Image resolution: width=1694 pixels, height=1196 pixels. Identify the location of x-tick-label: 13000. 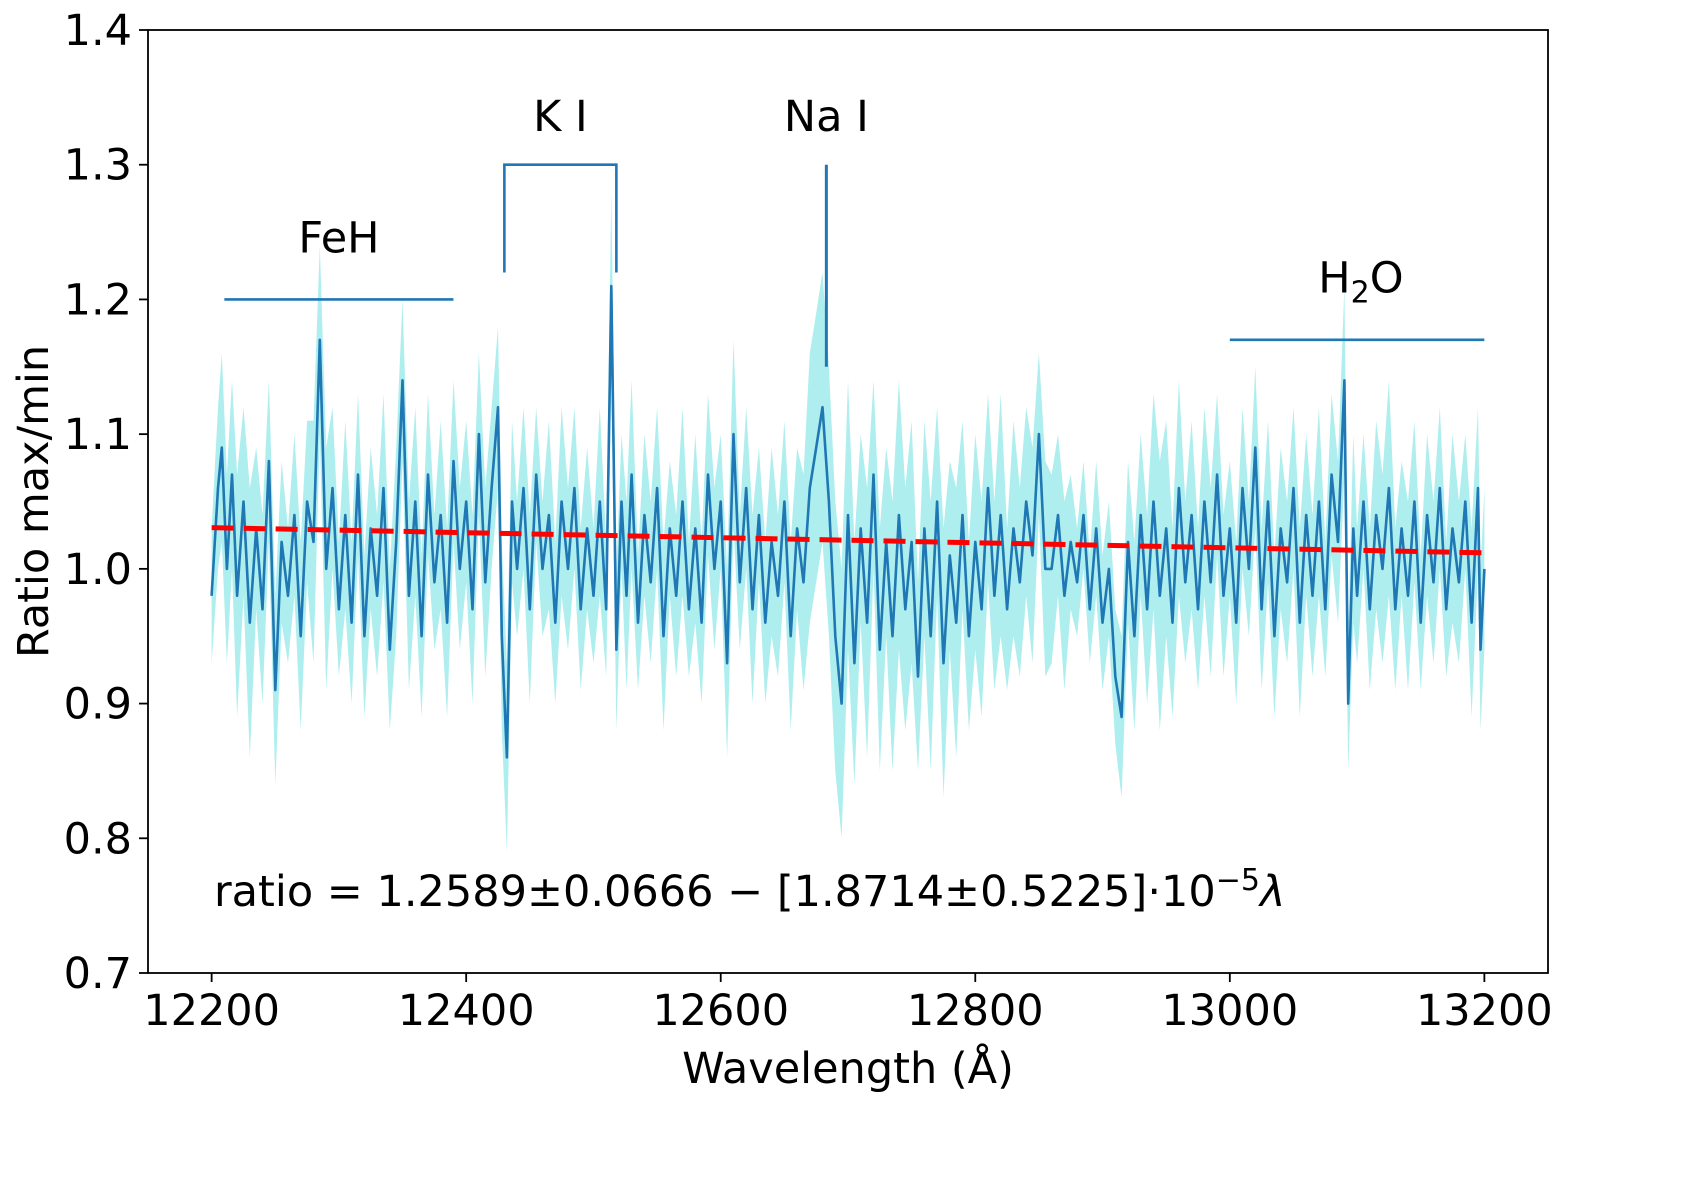
(1229, 1011).